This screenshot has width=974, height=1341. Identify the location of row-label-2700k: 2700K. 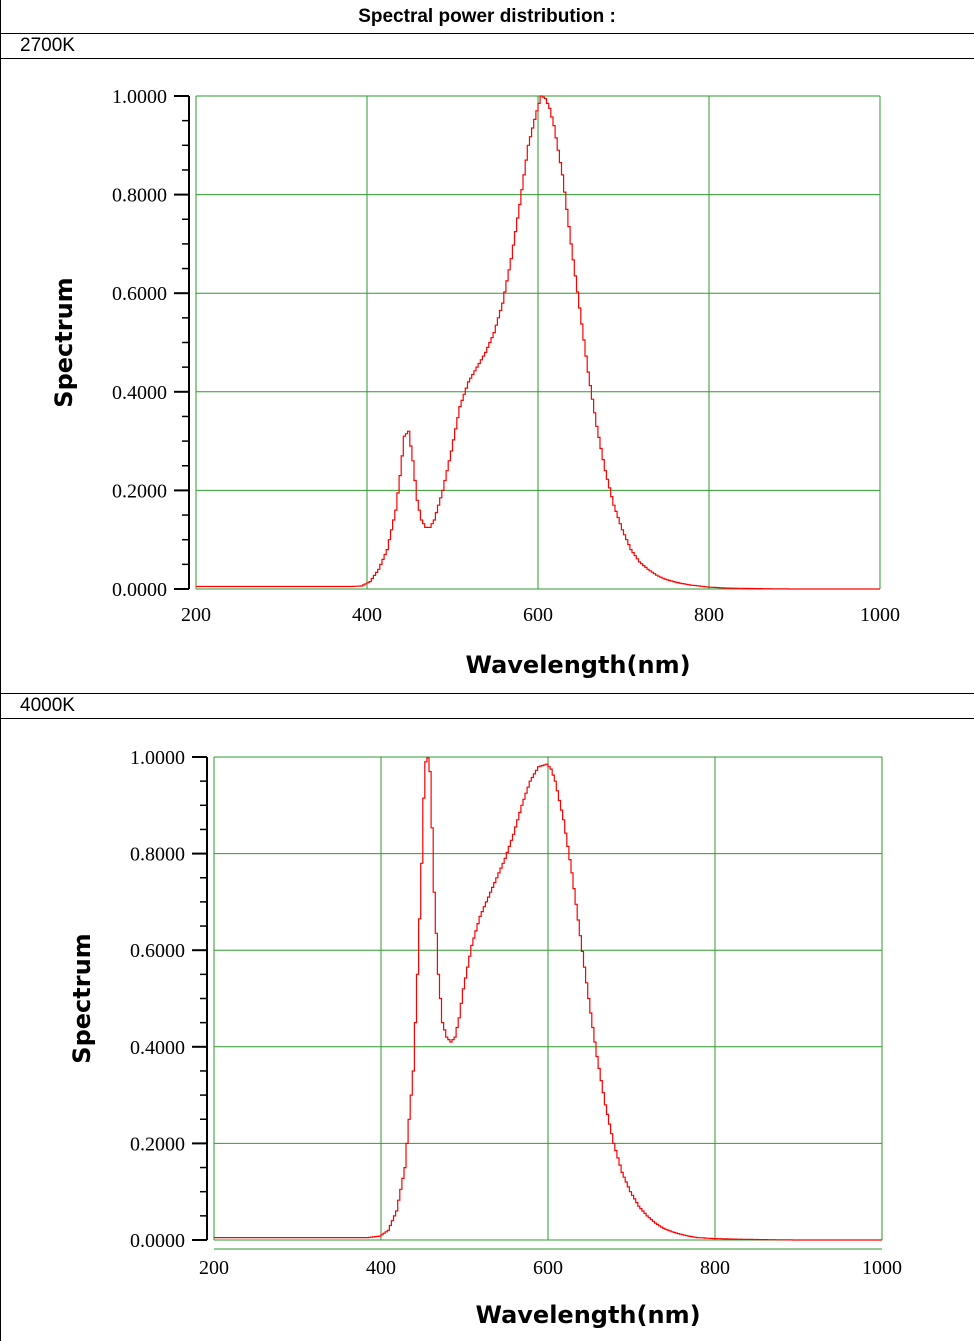
(47, 45).